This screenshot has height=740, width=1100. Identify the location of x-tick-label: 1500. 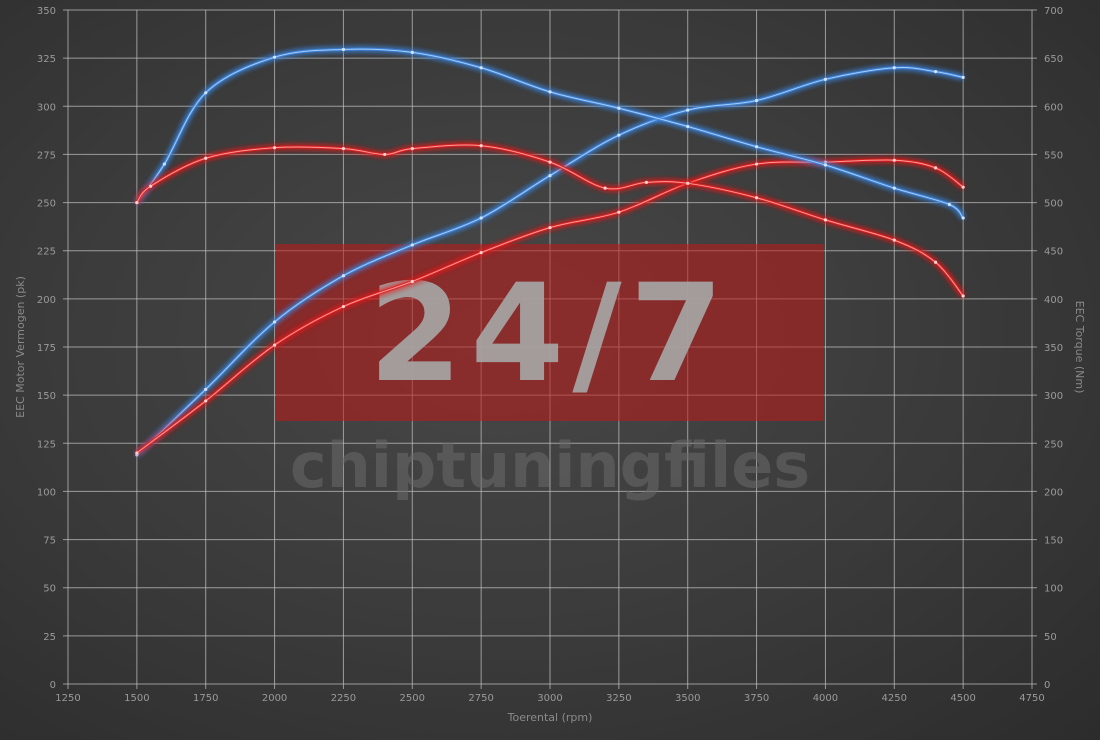
(136, 698).